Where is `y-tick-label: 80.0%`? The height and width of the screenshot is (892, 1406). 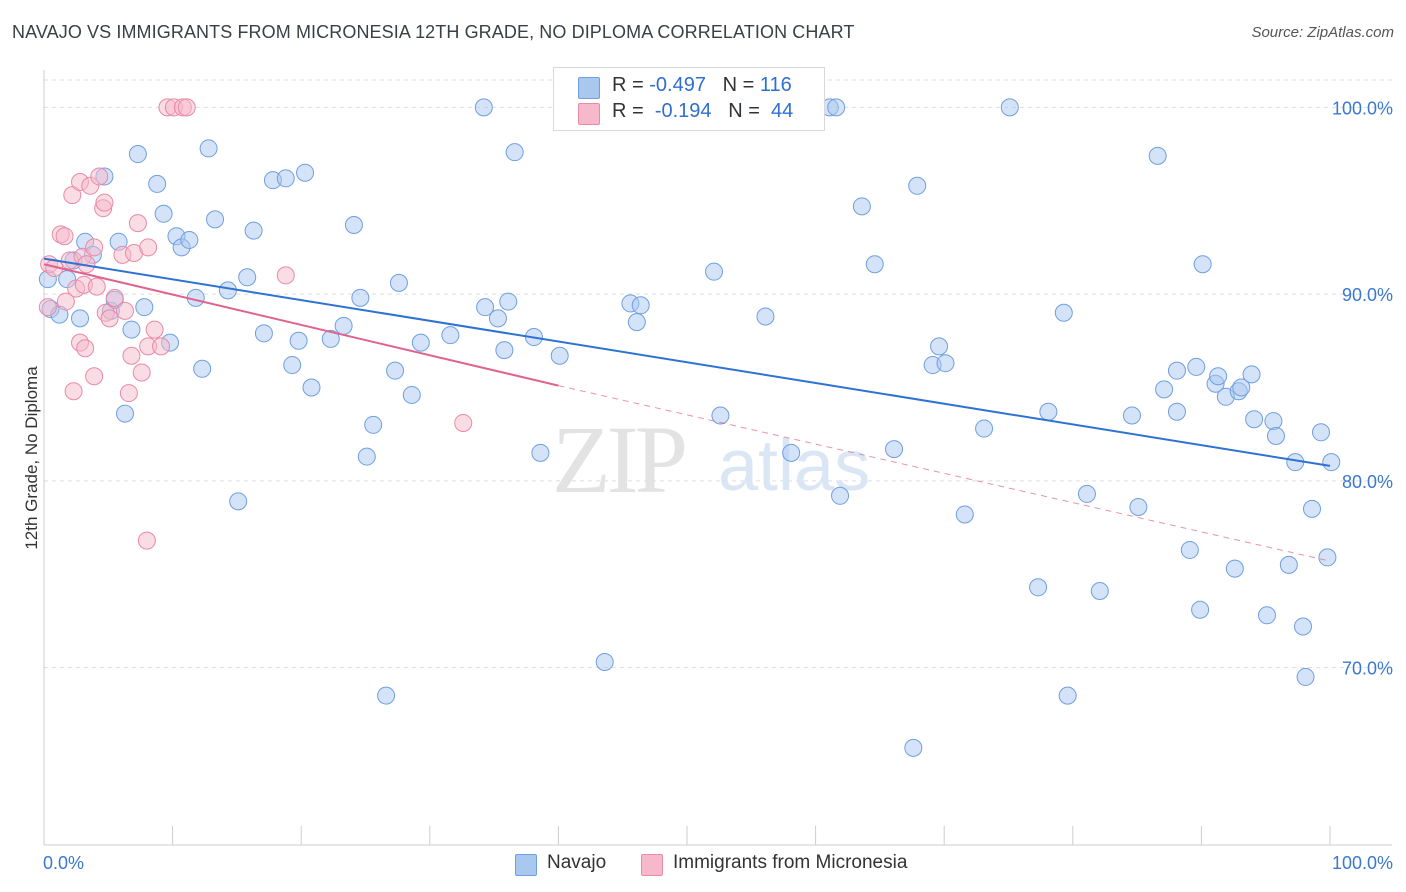 y-tick-label: 80.0% is located at coordinates (1367, 482).